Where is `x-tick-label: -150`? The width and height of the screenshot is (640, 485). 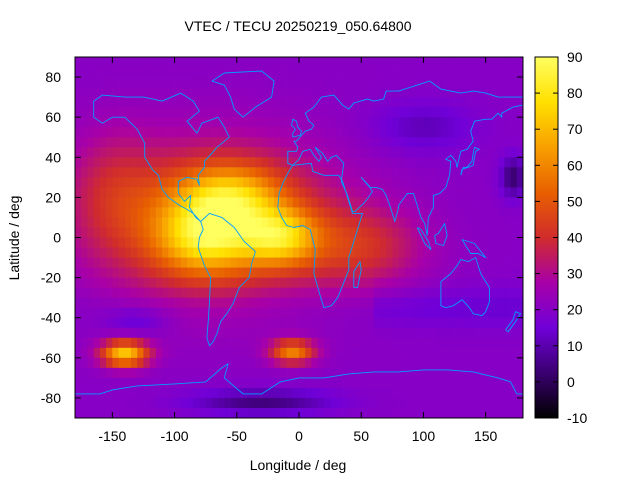
x-tick-label: -150 is located at coordinates (112, 436).